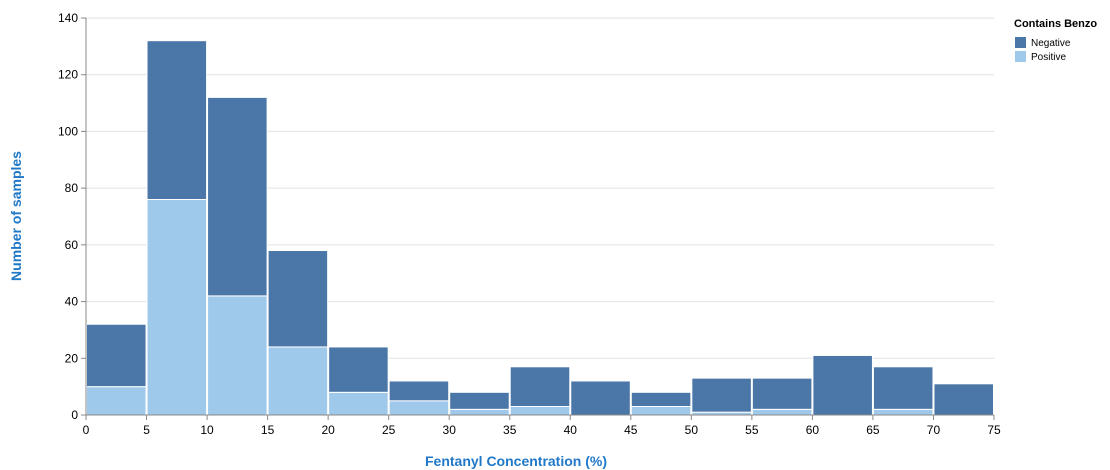  Describe the element at coordinates (86, 430) in the screenshot. I see `x-tick-label-0: 0` at that location.